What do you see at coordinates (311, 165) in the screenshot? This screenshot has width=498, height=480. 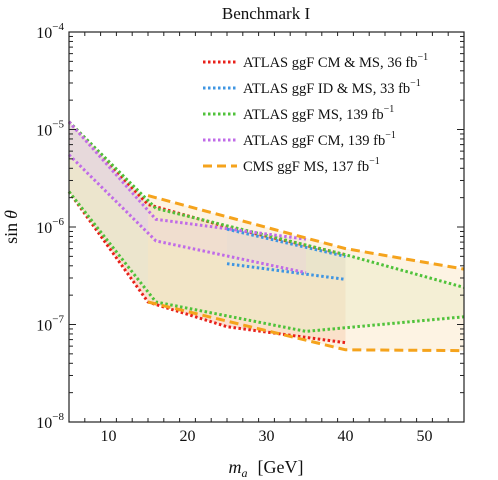 I see `legend-label-cms-ggf-ms-137-fb: CMS ggF MS, 137 fb−1` at bounding box center [311, 165].